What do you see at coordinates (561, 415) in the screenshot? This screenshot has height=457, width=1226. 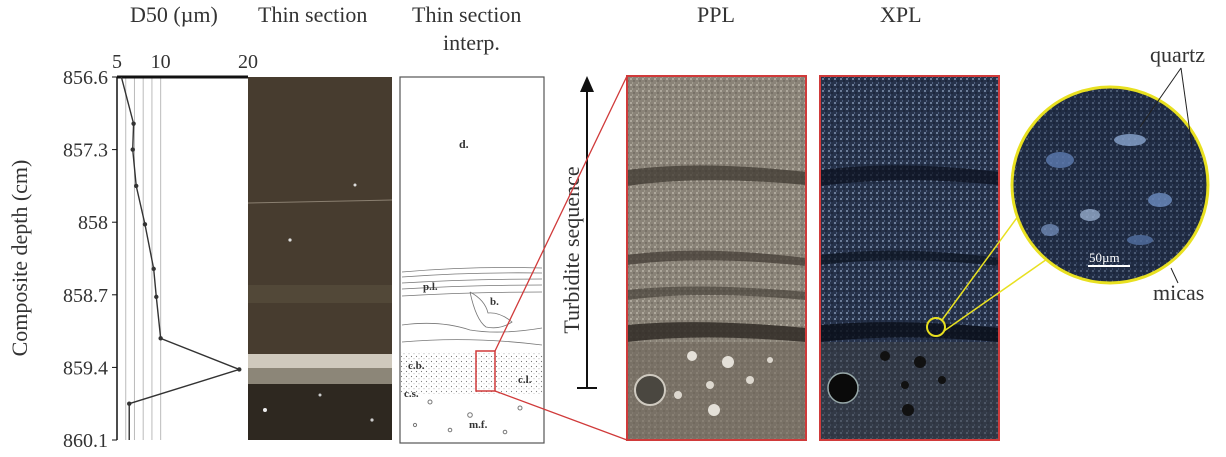 I see `connector-bottom` at bounding box center [561, 415].